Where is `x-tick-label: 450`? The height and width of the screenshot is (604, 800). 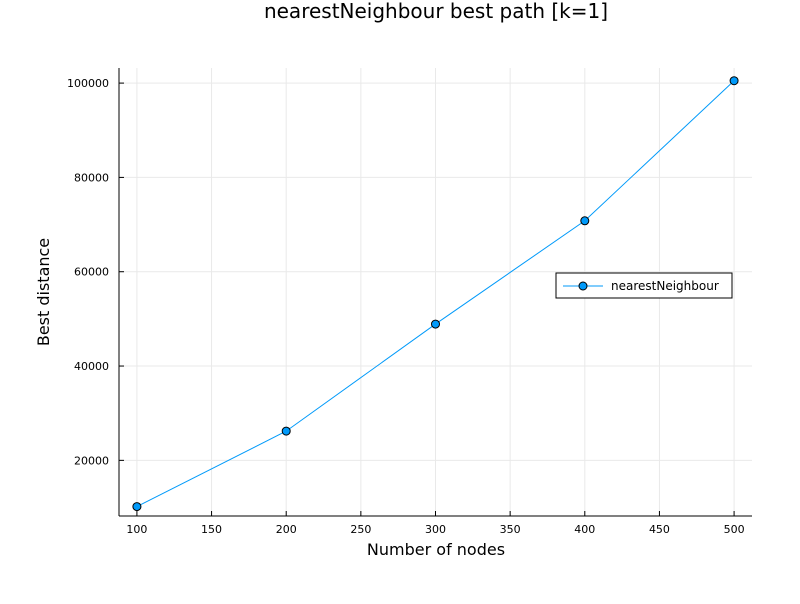 x-tick-label: 450 is located at coordinates (659, 529).